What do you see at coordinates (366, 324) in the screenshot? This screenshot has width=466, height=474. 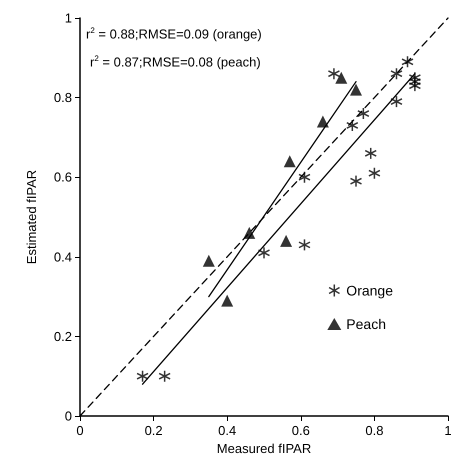 I see `legend-label: Peach` at bounding box center [366, 324].